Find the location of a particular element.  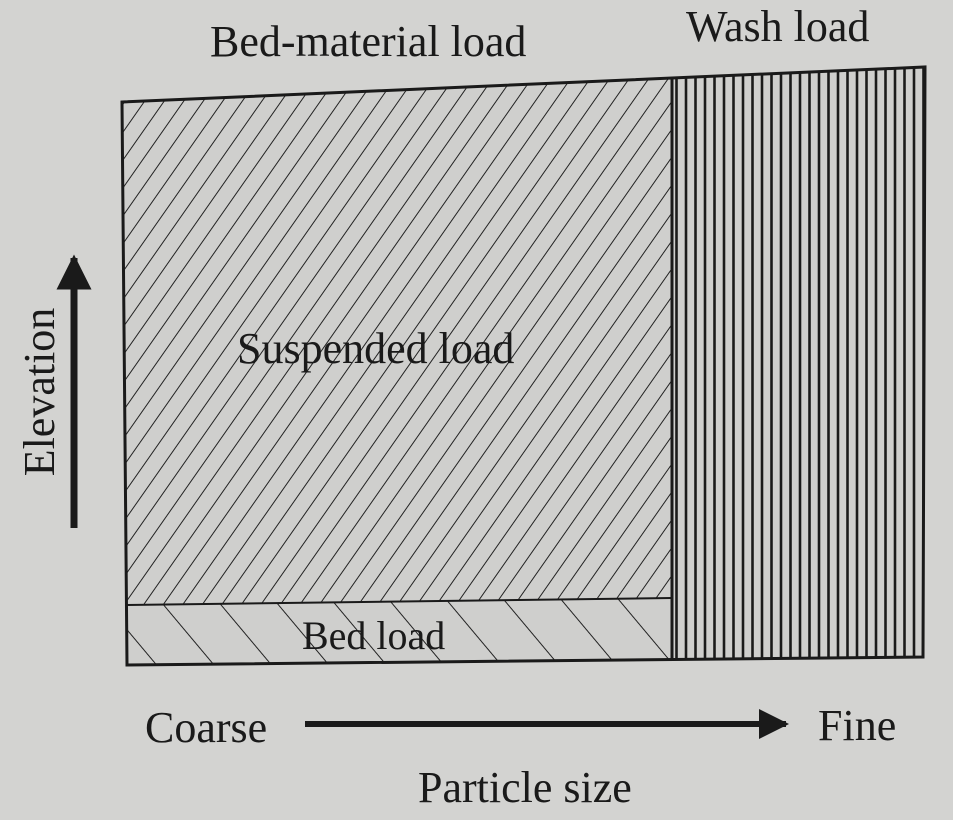

particle-size-axis-label: Particle size is located at coordinates (525, 787).